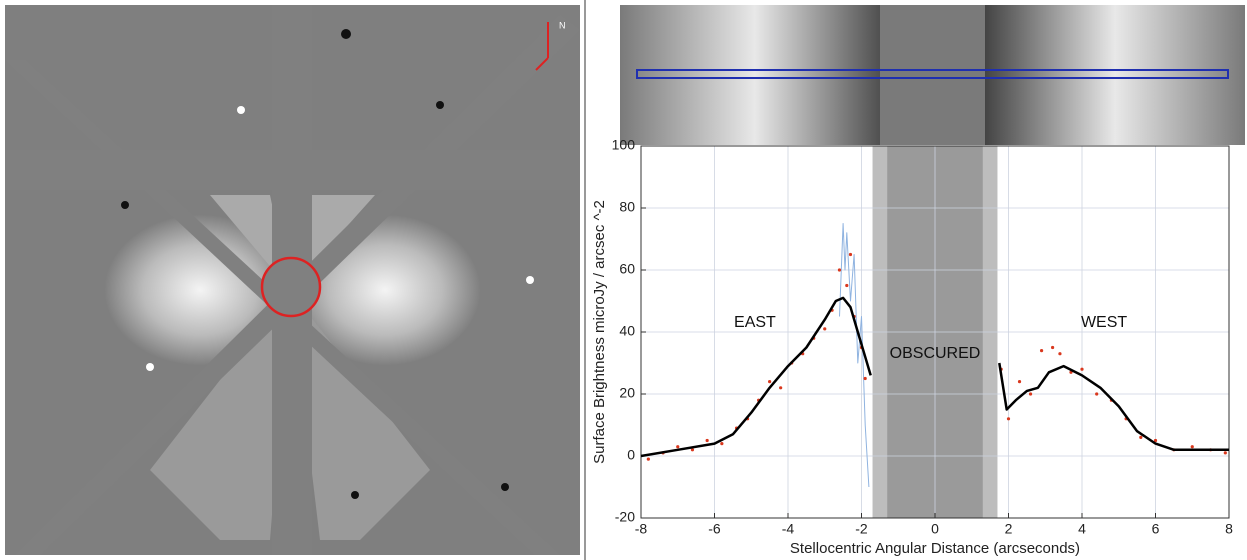 This screenshot has height=560, width=1247. I want to click on y-tick-label: 40, so click(627, 331).